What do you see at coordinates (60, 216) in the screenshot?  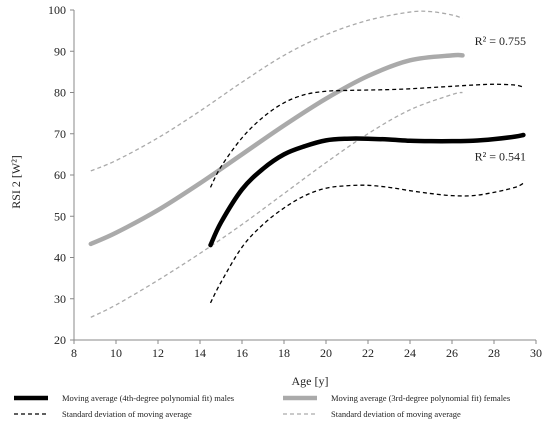 I see `y-tick-label: 50` at bounding box center [60, 216].